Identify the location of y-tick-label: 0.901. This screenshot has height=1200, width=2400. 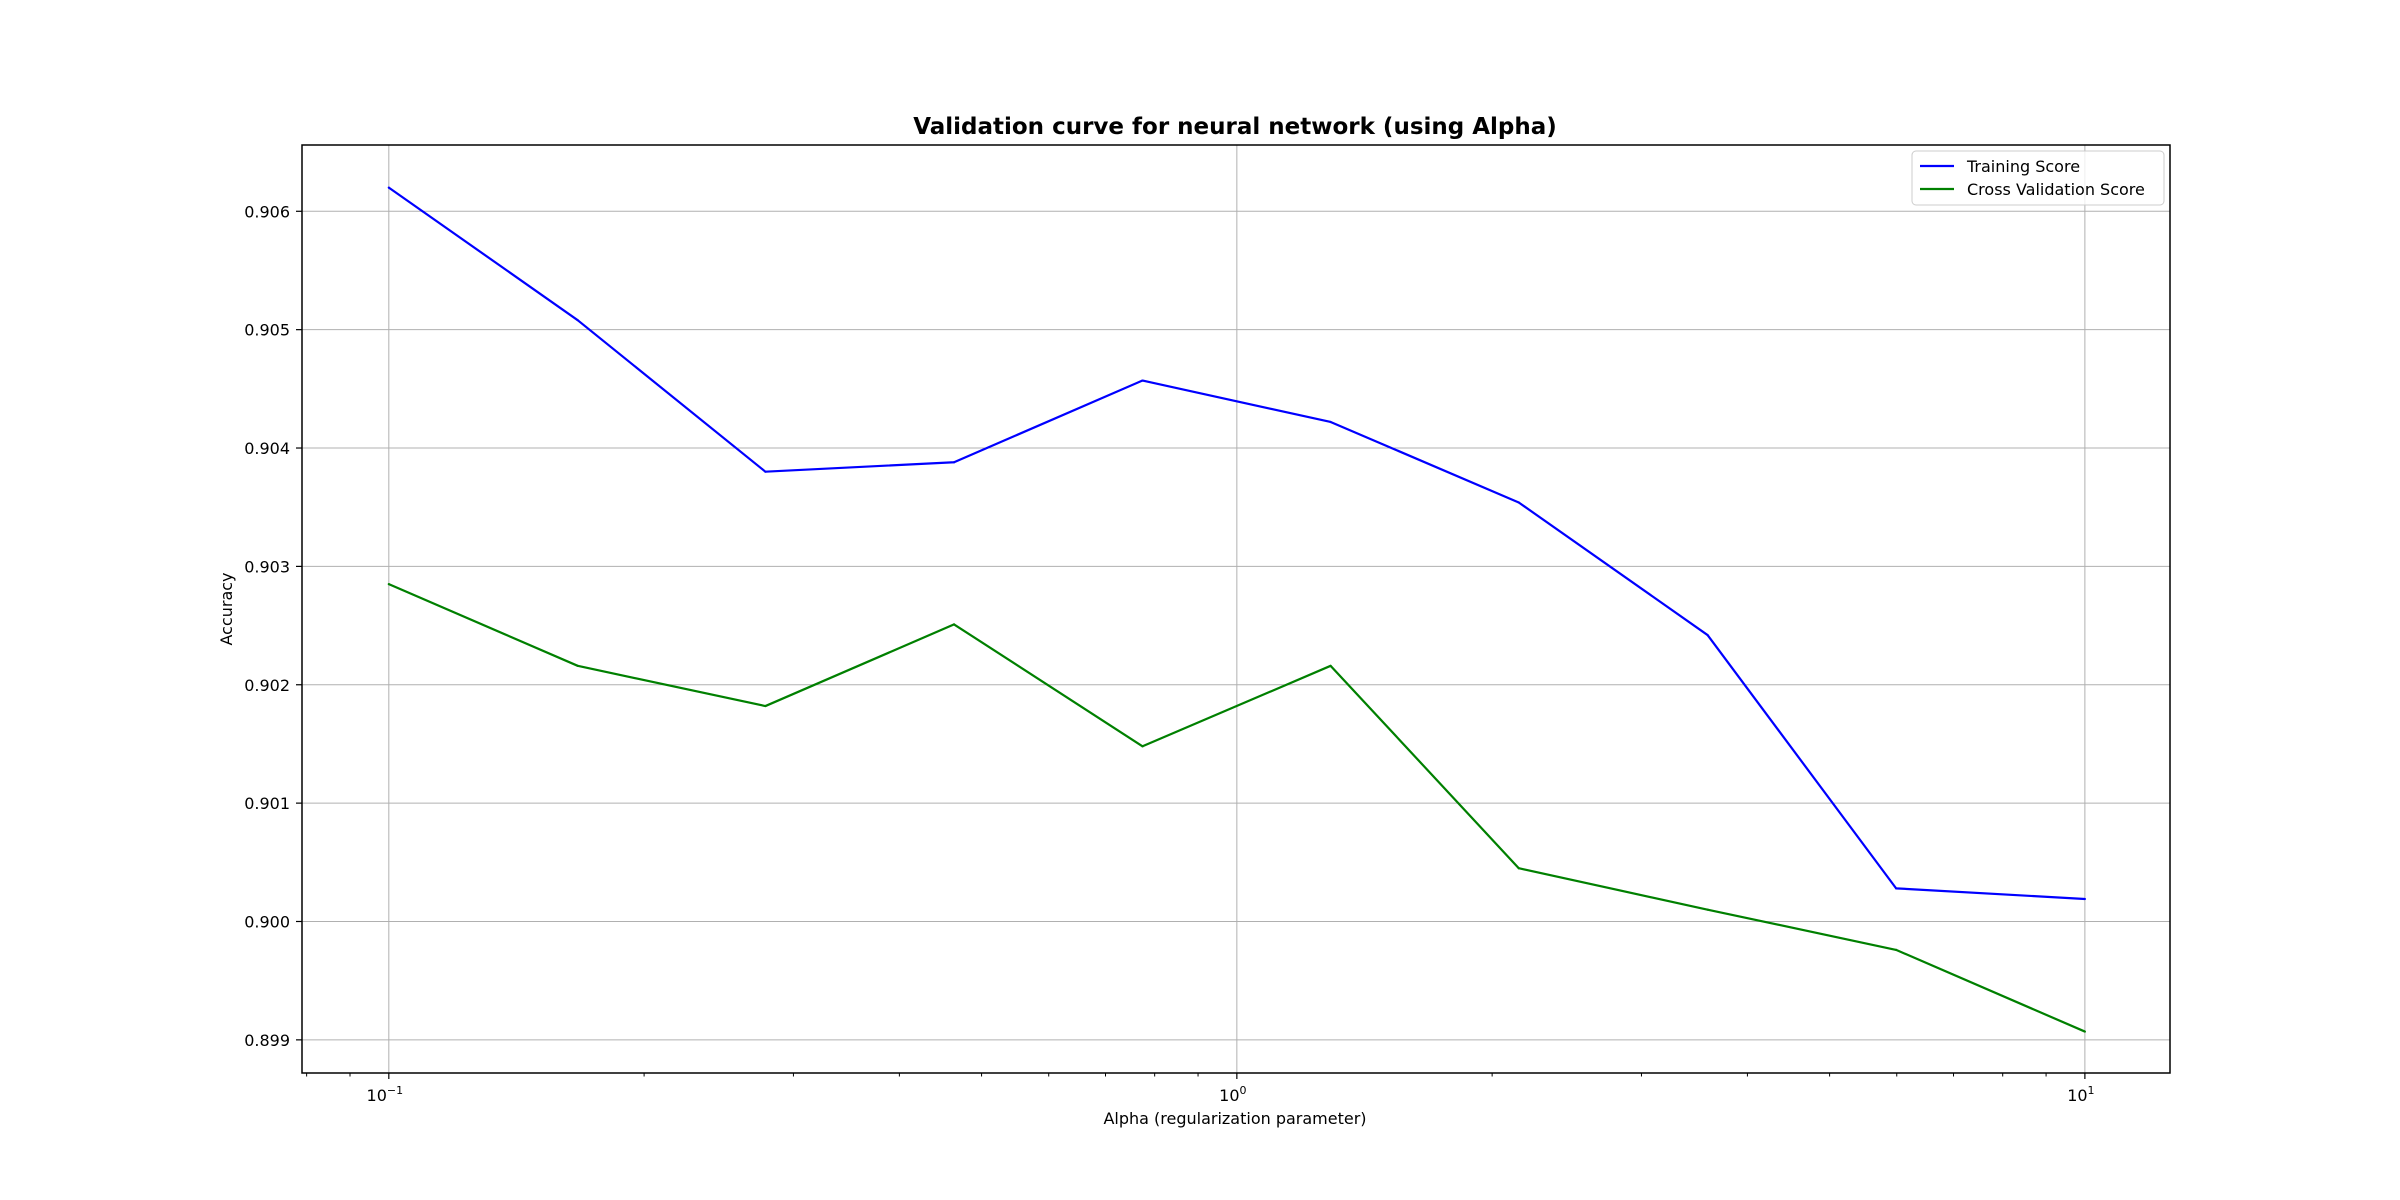
(267, 803).